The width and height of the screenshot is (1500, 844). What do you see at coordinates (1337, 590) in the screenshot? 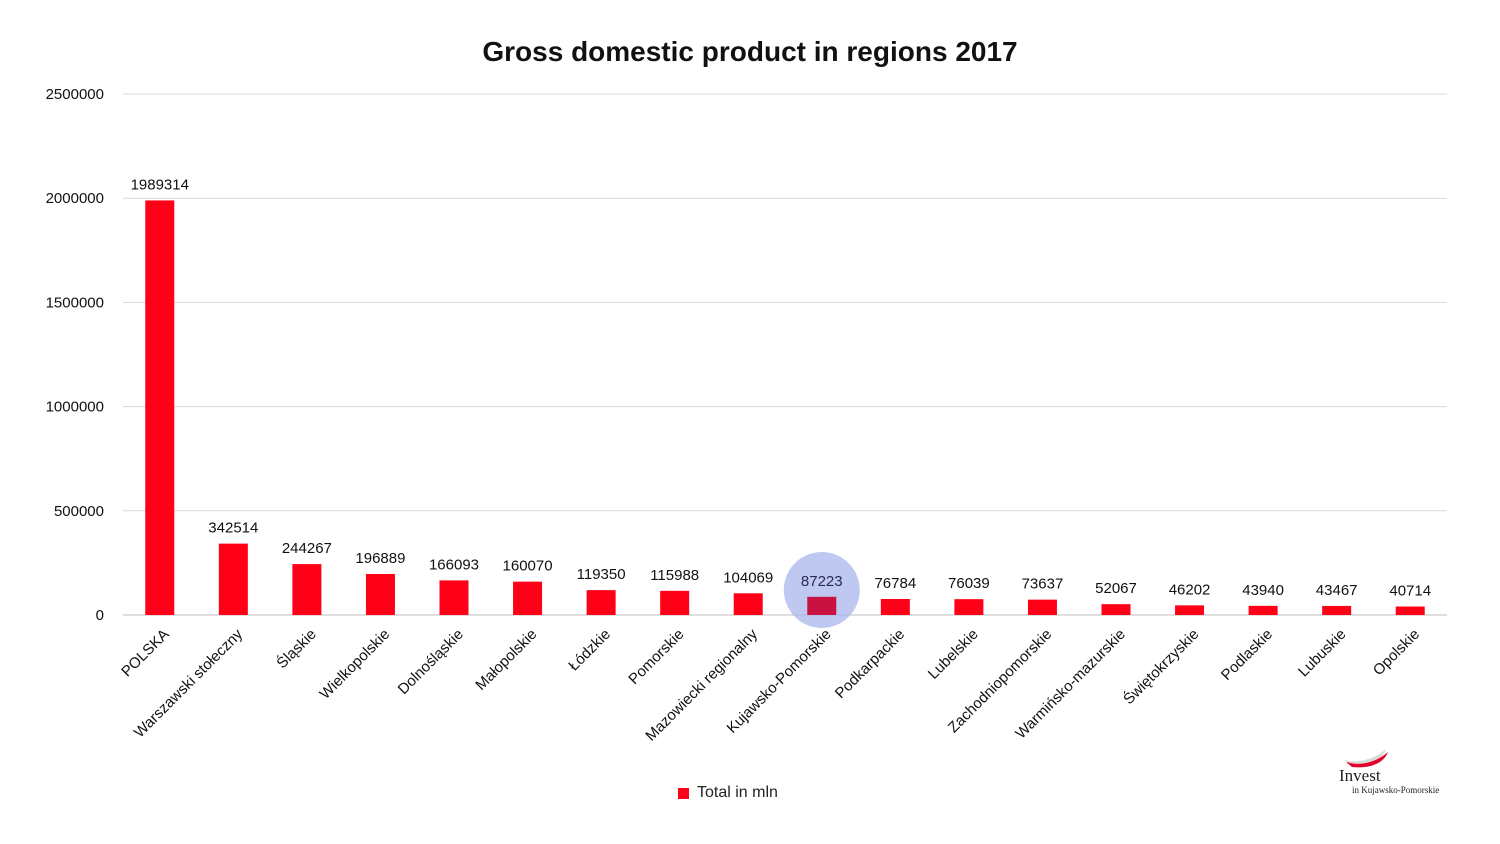
I see `data-label: 43467` at bounding box center [1337, 590].